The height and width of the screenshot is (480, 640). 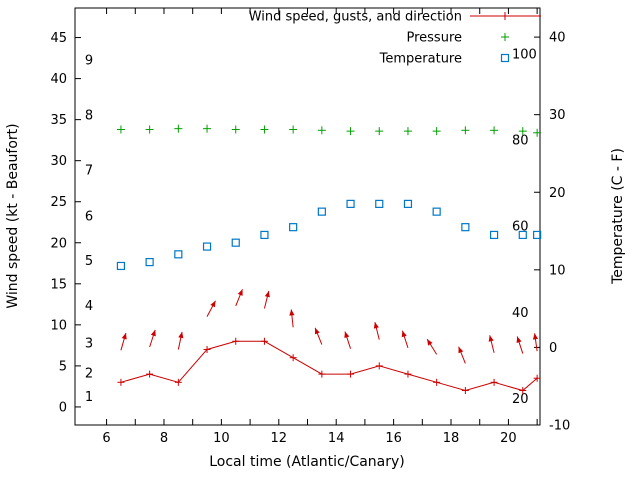 I want to click on y-left-axis-title: Wind speed (kt - Beaufort), so click(x=13, y=215).